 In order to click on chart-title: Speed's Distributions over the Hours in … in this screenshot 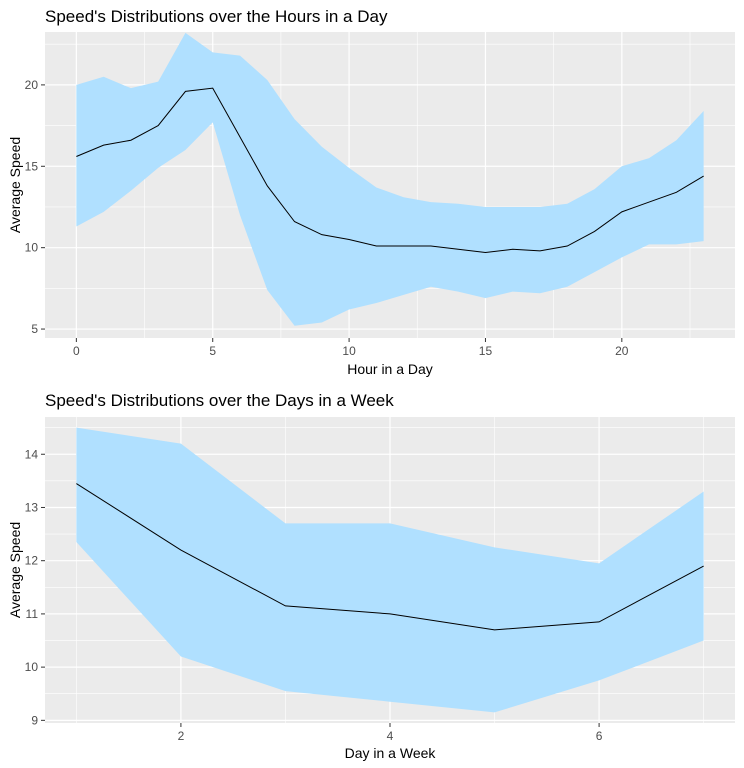, I will do `click(216, 16)`.